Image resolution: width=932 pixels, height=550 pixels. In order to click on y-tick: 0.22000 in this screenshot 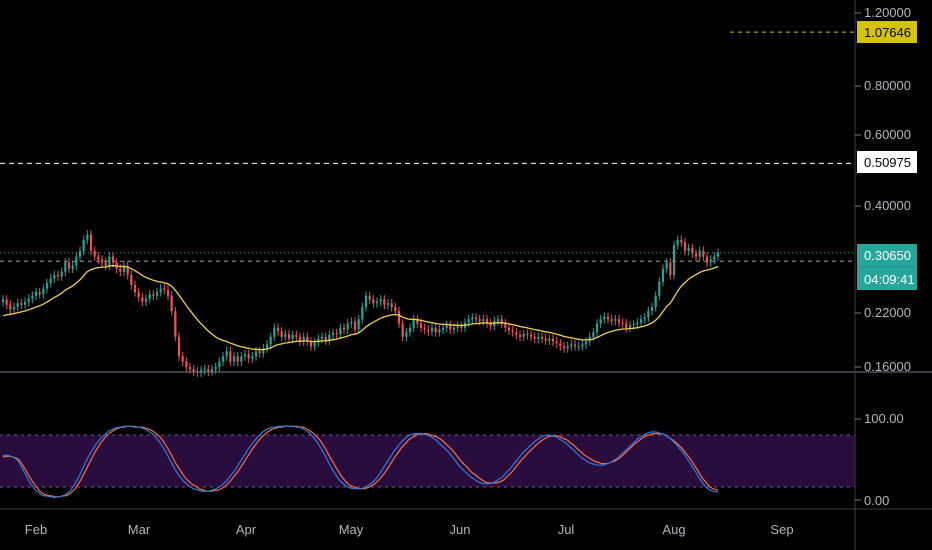, I will do `click(887, 312)`.